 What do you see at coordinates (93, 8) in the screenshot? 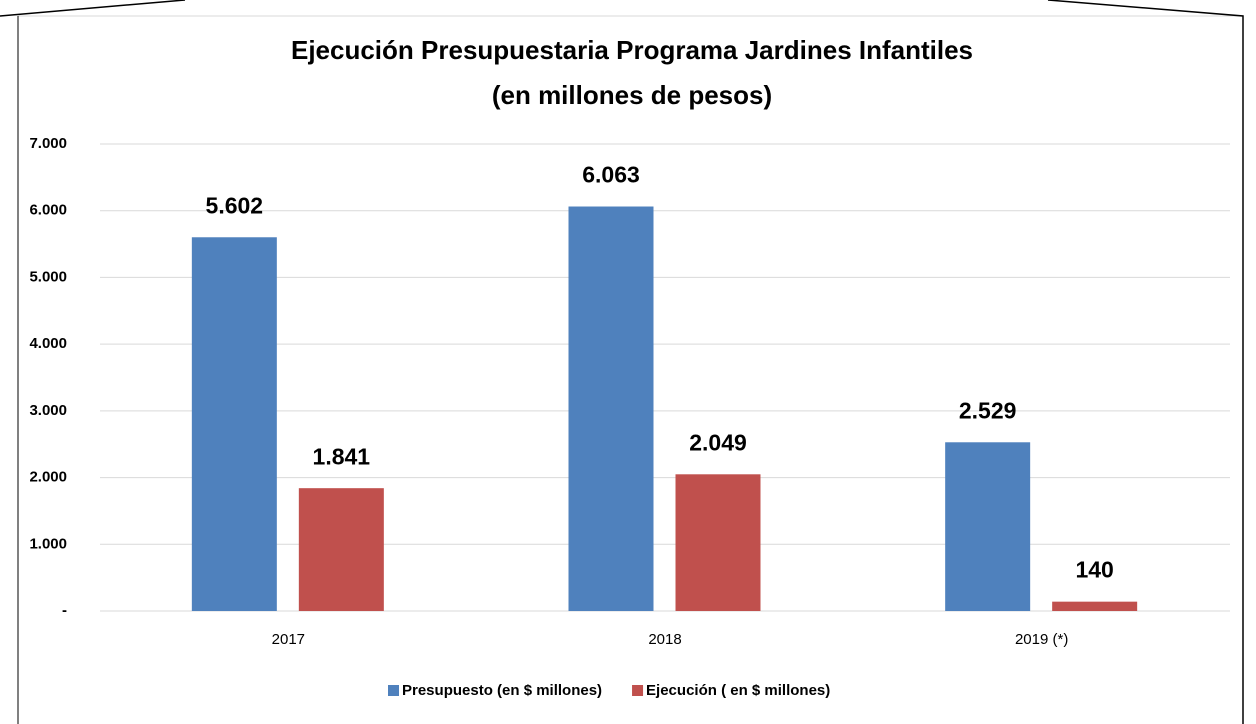
I see `frame-edge` at bounding box center [93, 8].